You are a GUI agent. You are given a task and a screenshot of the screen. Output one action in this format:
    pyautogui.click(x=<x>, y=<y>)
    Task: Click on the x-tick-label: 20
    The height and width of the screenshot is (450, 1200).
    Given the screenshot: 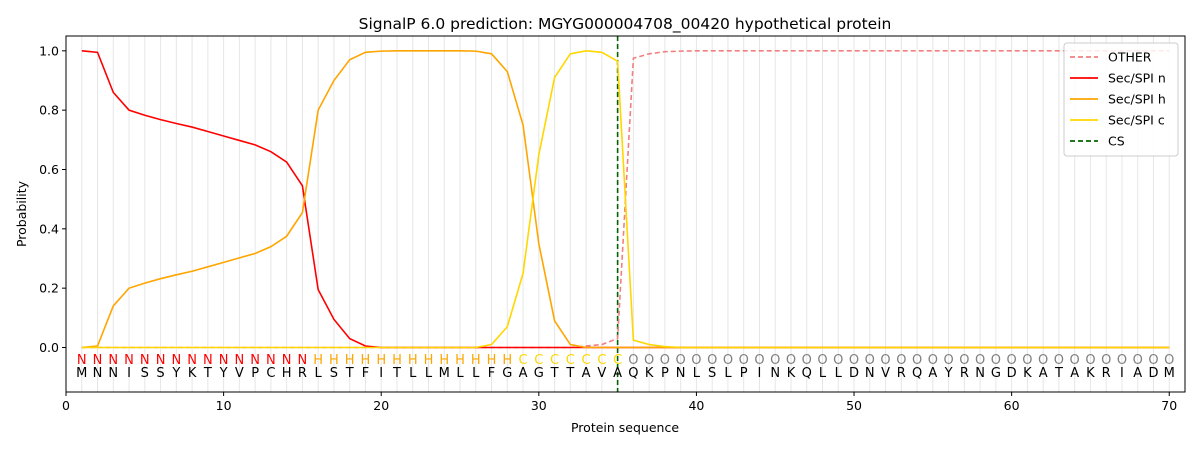 What is the action you would take?
    pyautogui.click(x=381, y=405)
    